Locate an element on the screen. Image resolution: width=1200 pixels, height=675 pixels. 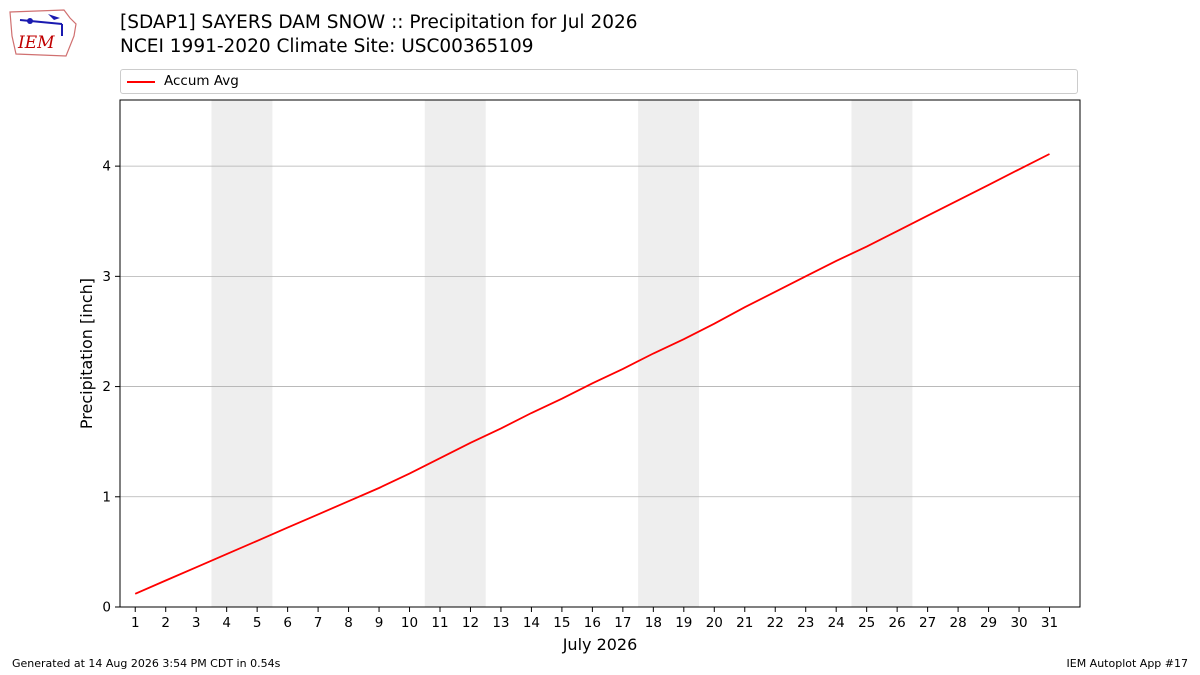
y-tick-label: 3 is located at coordinates (106, 277).